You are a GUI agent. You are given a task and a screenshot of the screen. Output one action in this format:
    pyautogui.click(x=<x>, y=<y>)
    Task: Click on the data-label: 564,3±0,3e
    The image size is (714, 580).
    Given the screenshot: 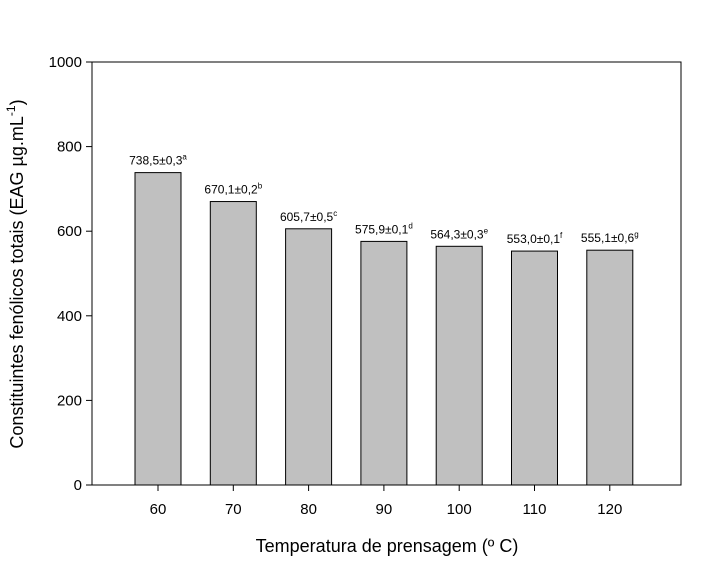 What is the action you would take?
    pyautogui.click(x=459, y=233)
    